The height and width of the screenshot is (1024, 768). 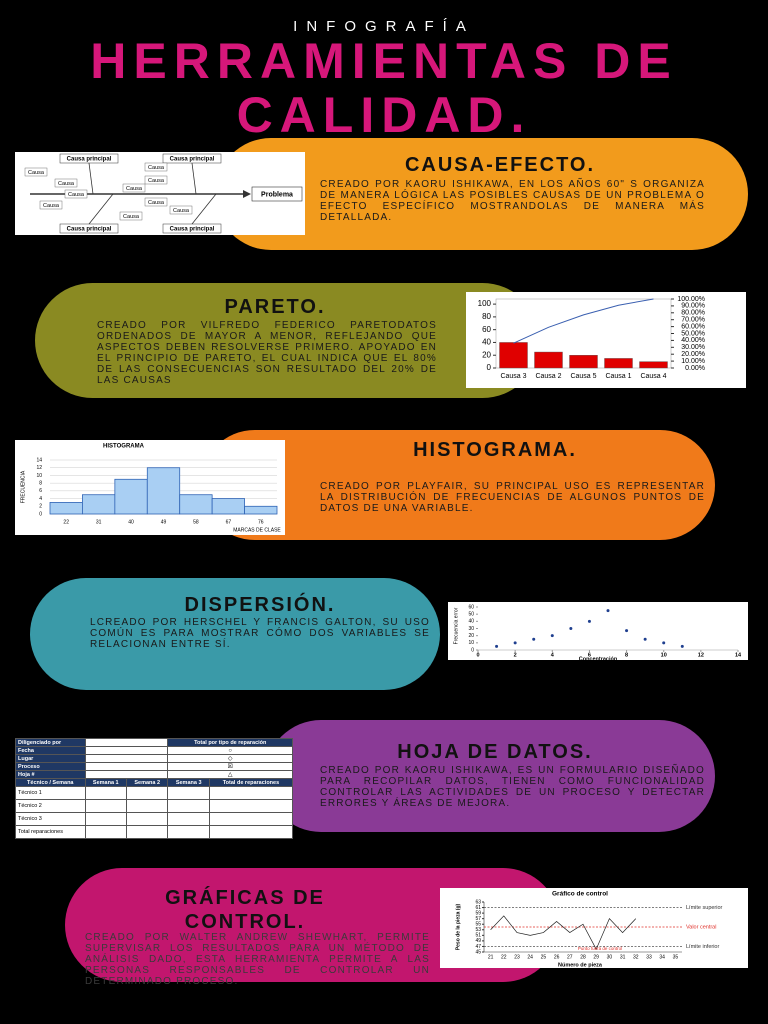 I want to click on y-tick-label: 55, so click(x=478, y=925).